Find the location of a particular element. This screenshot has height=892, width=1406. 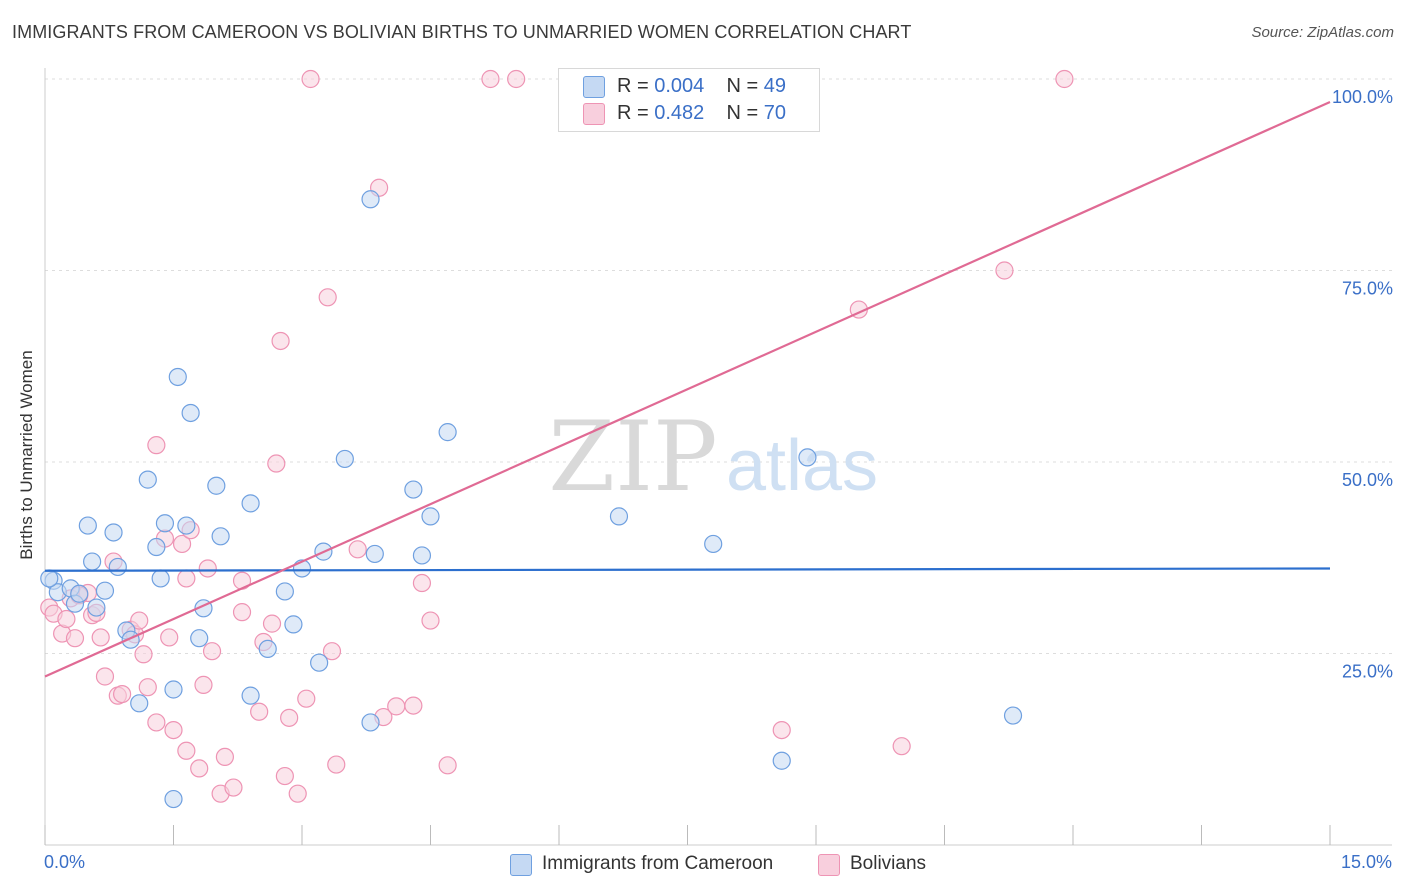

legend-label: Immigrants from Cameroon is located at coordinates (658, 863).